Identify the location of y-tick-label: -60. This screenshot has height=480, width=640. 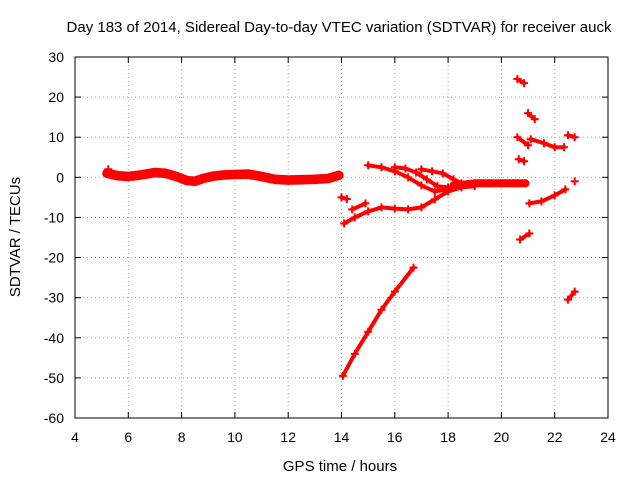
(54, 418).